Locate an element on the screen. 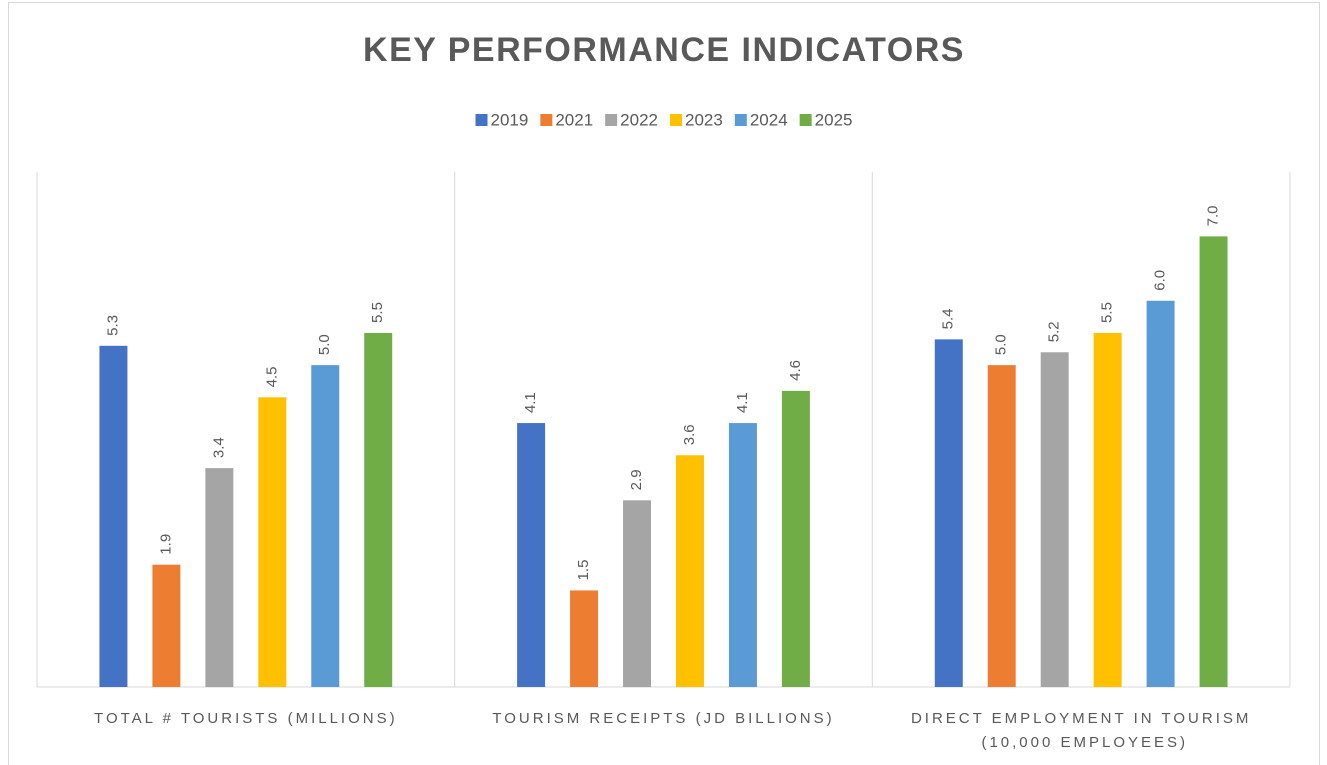 Image resolution: width=1327 pixels, height=765 pixels. data-label: 3.4 is located at coordinates (218, 447).